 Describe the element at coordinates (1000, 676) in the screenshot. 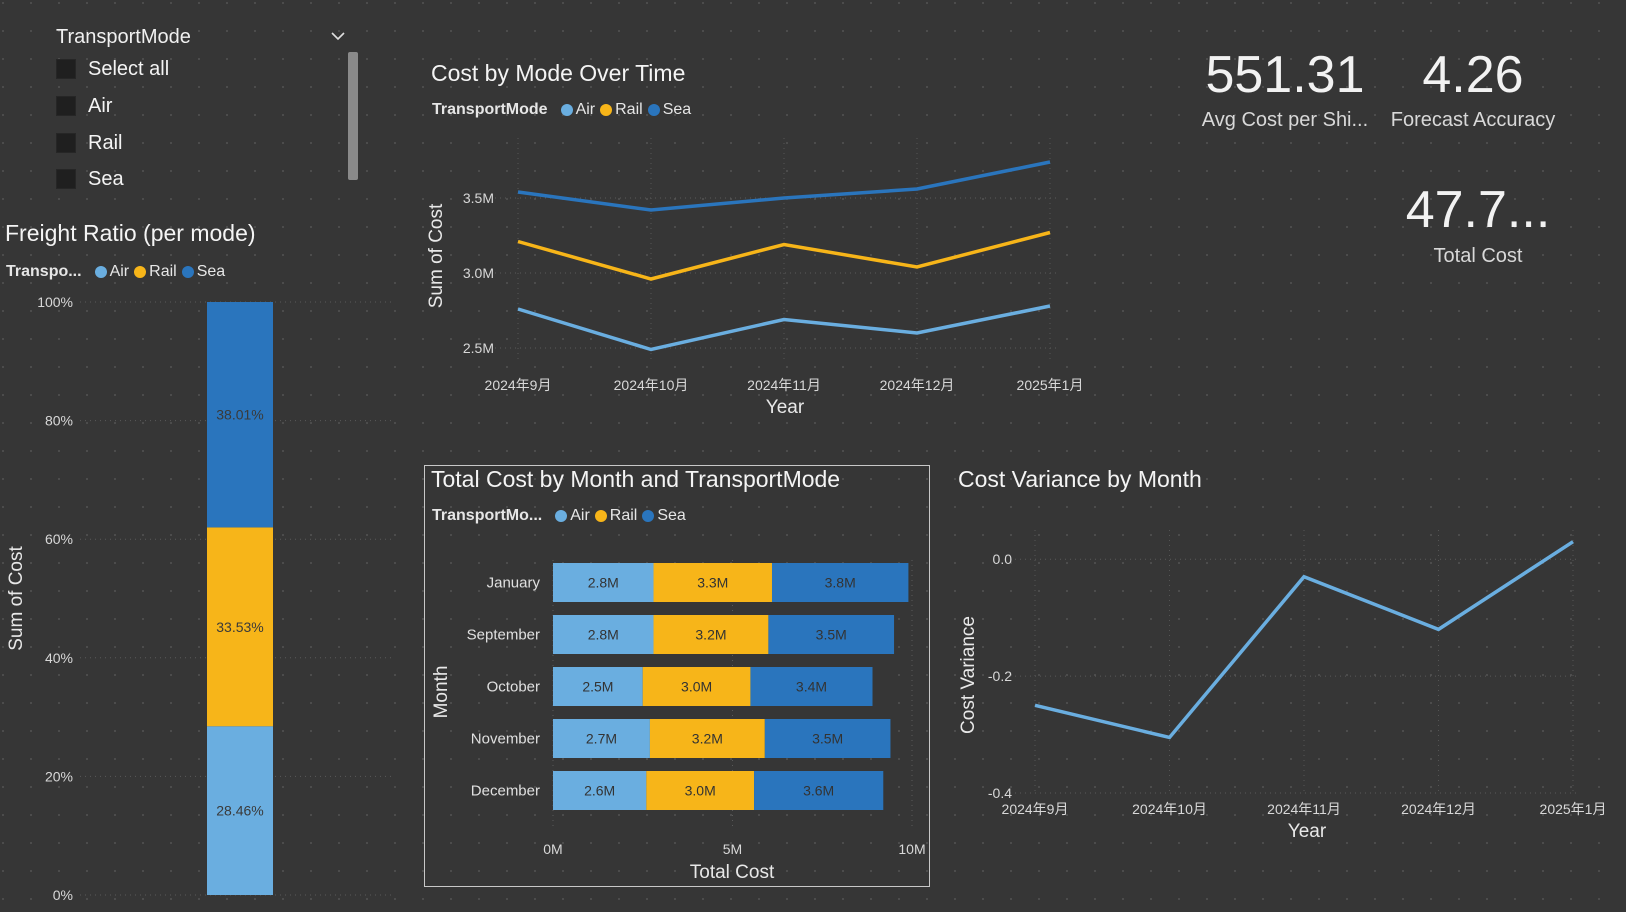

I see `y-tick-label: -0.2` at that location.